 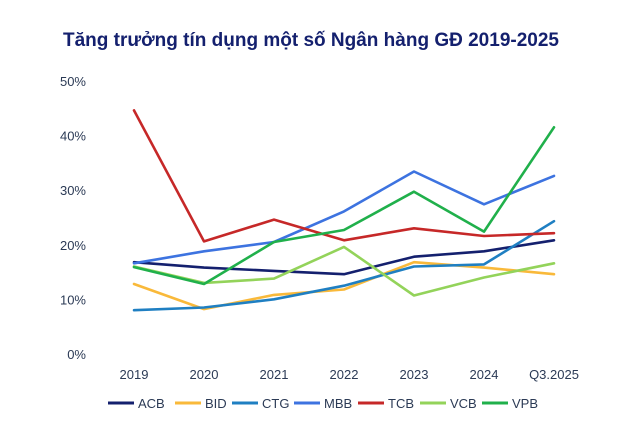 What do you see at coordinates (76, 354) in the screenshot?
I see `y-tick-label: 0%` at bounding box center [76, 354].